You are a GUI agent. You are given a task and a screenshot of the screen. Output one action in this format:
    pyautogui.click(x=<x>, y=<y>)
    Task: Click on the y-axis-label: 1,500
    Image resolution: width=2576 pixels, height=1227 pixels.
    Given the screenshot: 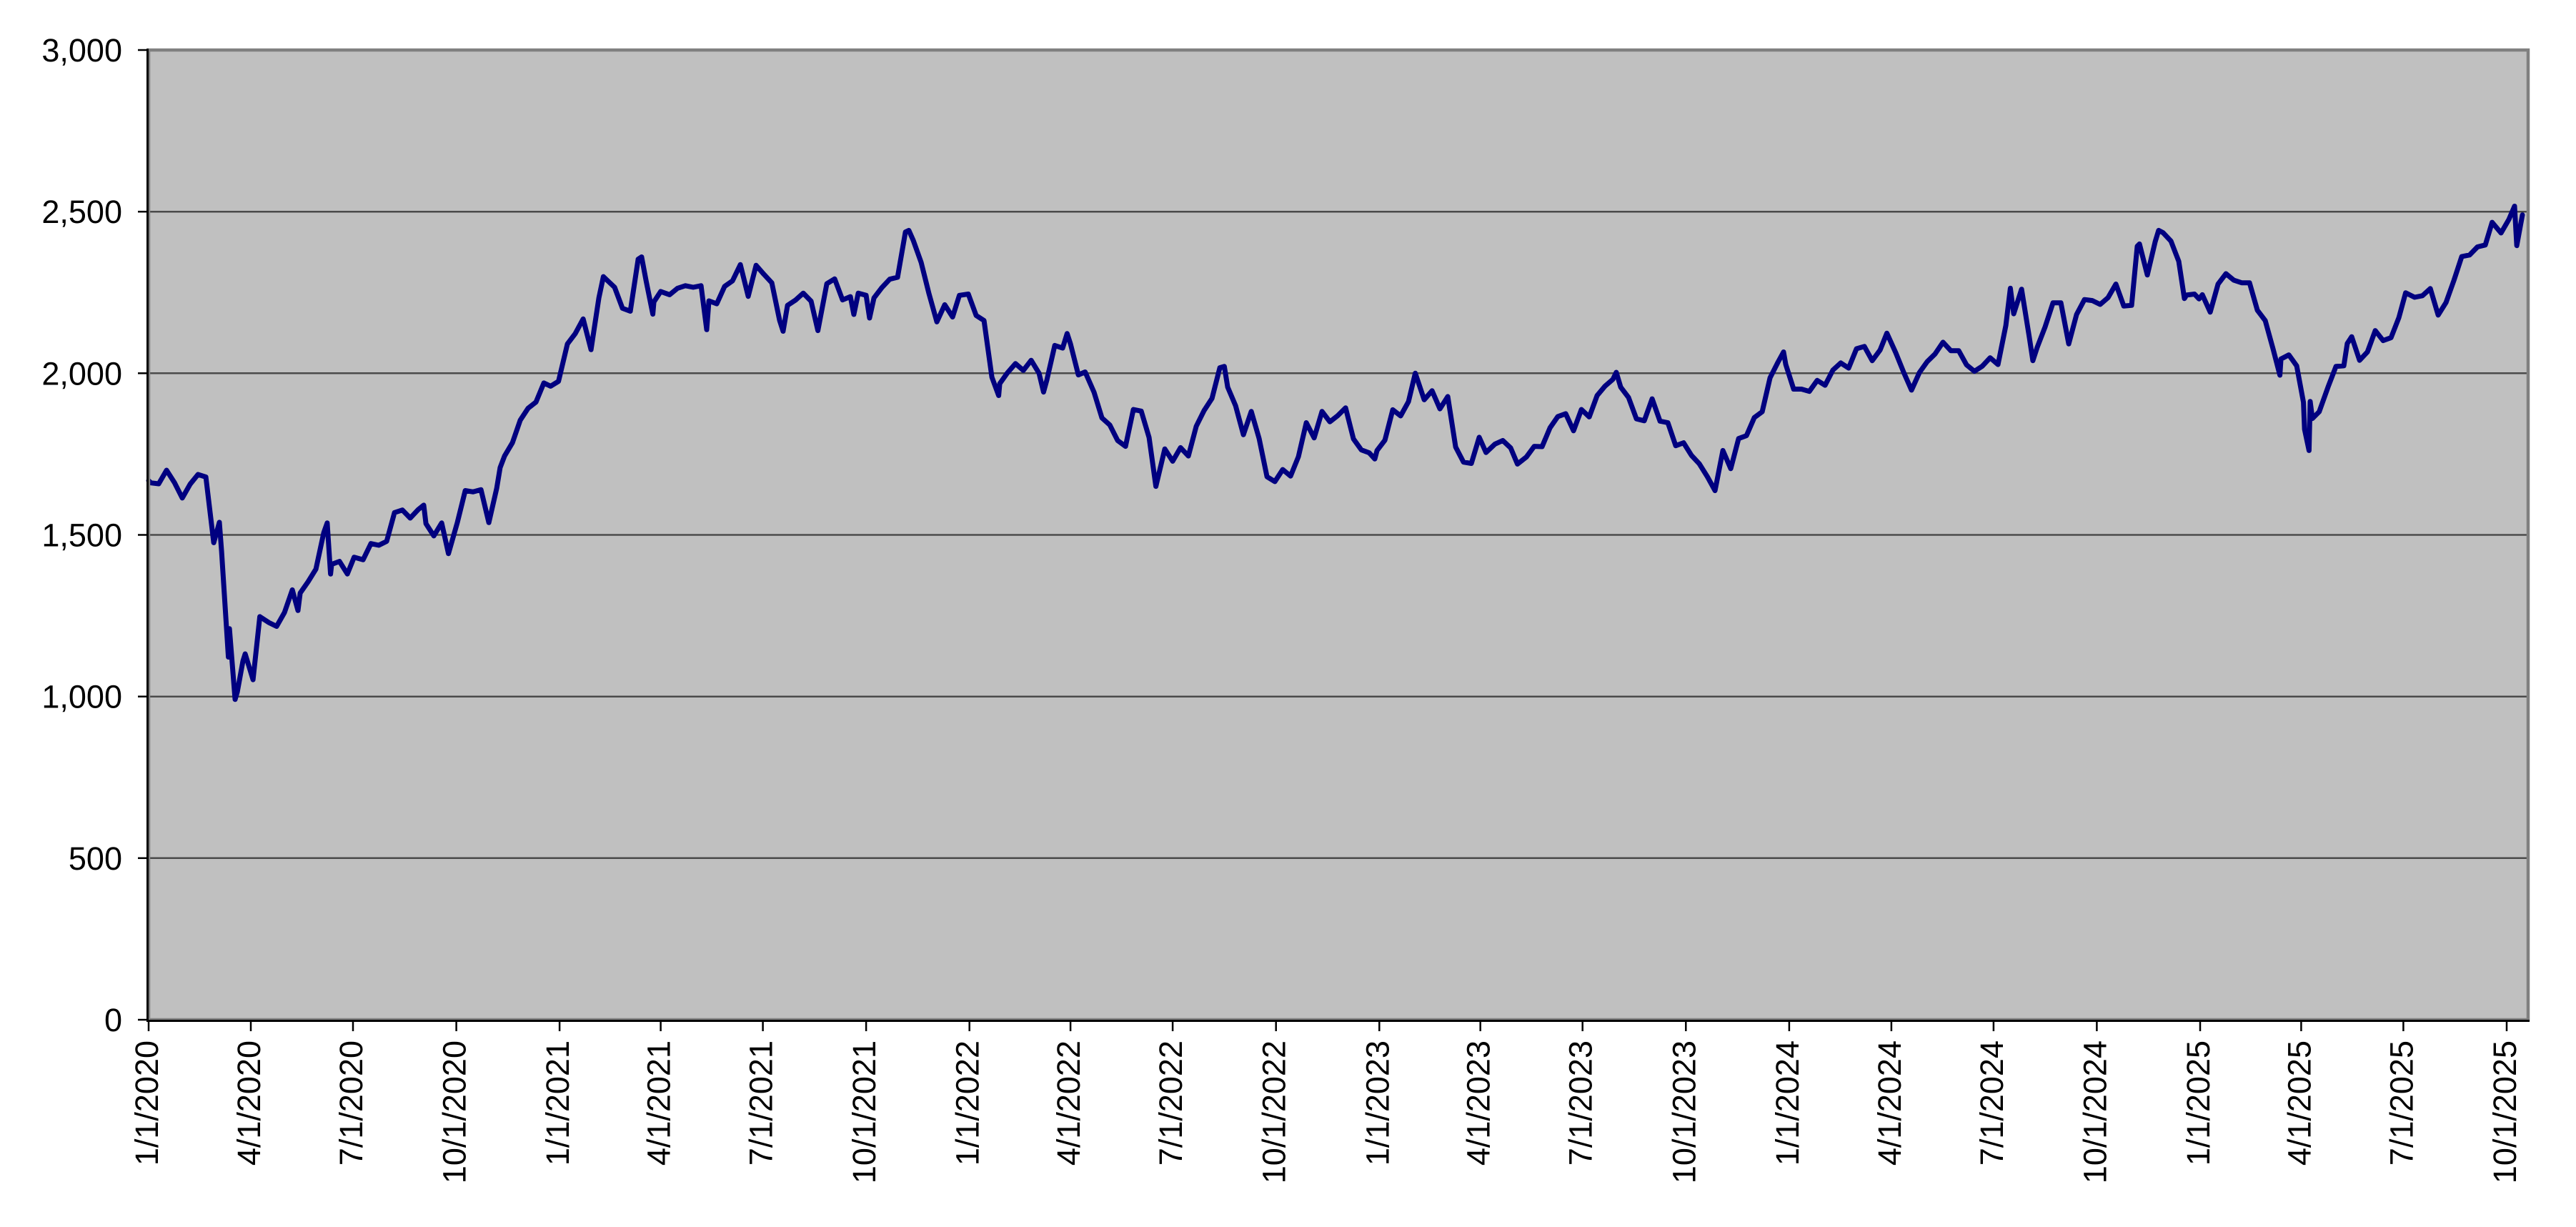 What is the action you would take?
    pyautogui.click(x=81, y=535)
    